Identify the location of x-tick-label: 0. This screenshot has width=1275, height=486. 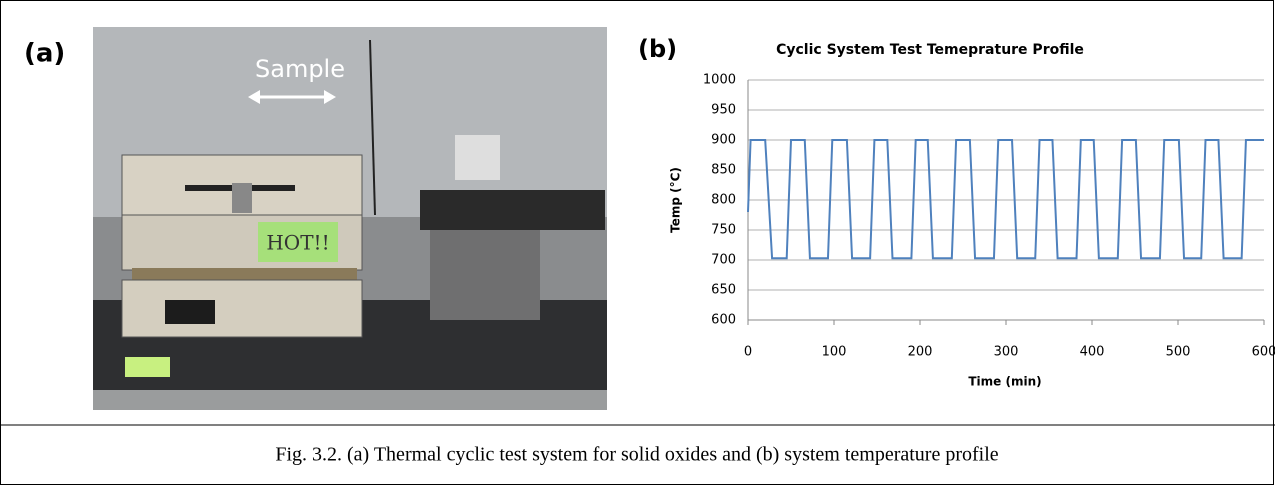
(748, 352).